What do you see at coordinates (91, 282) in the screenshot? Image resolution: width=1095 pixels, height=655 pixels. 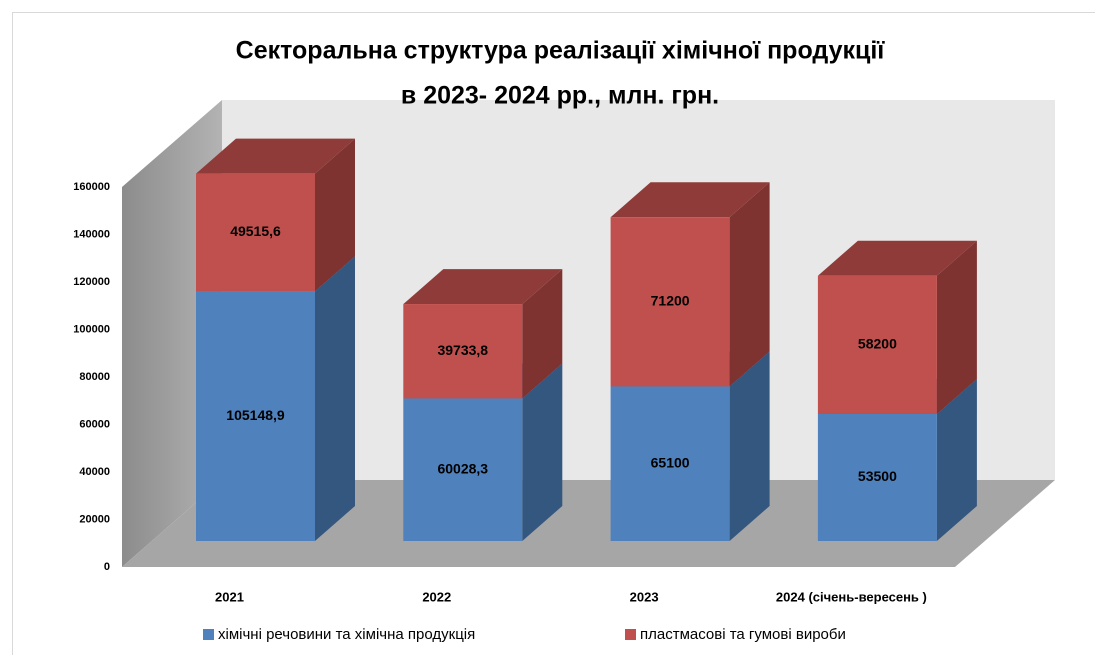 I see `y-tick-label: 120000` at bounding box center [91, 282].